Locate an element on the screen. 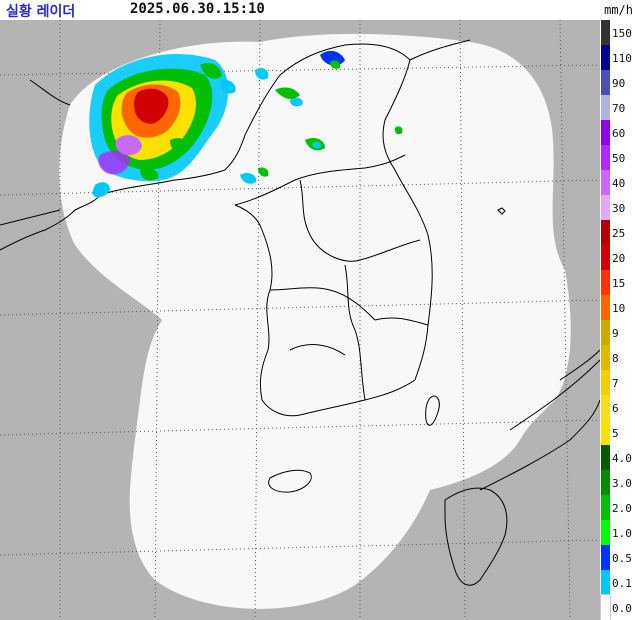  legend-unit: mm/h is located at coordinates (618, 10).